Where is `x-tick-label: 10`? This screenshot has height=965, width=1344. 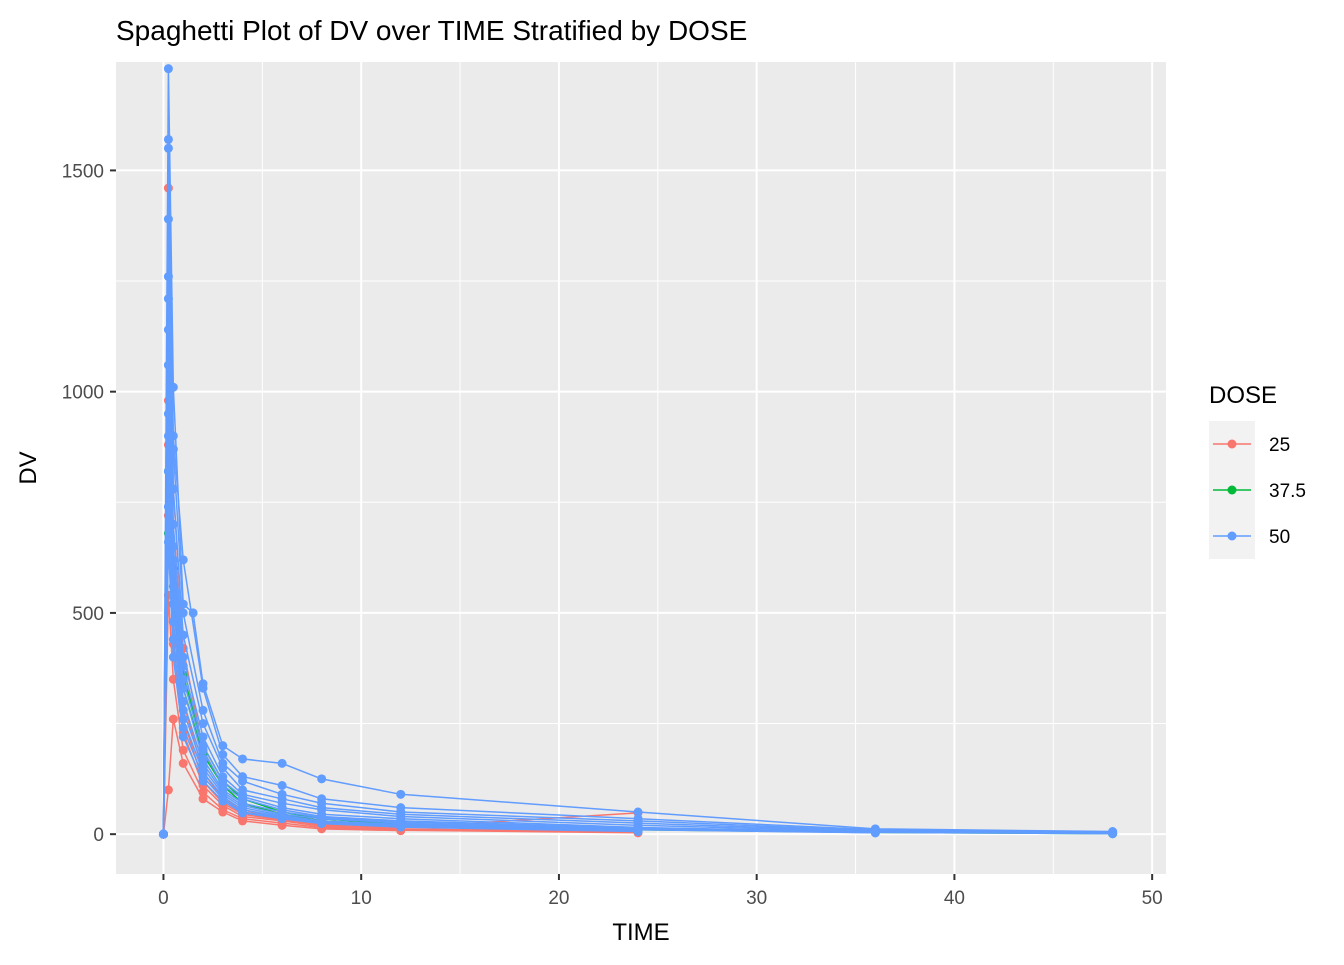
x-tick-label: 10 is located at coordinates (361, 898).